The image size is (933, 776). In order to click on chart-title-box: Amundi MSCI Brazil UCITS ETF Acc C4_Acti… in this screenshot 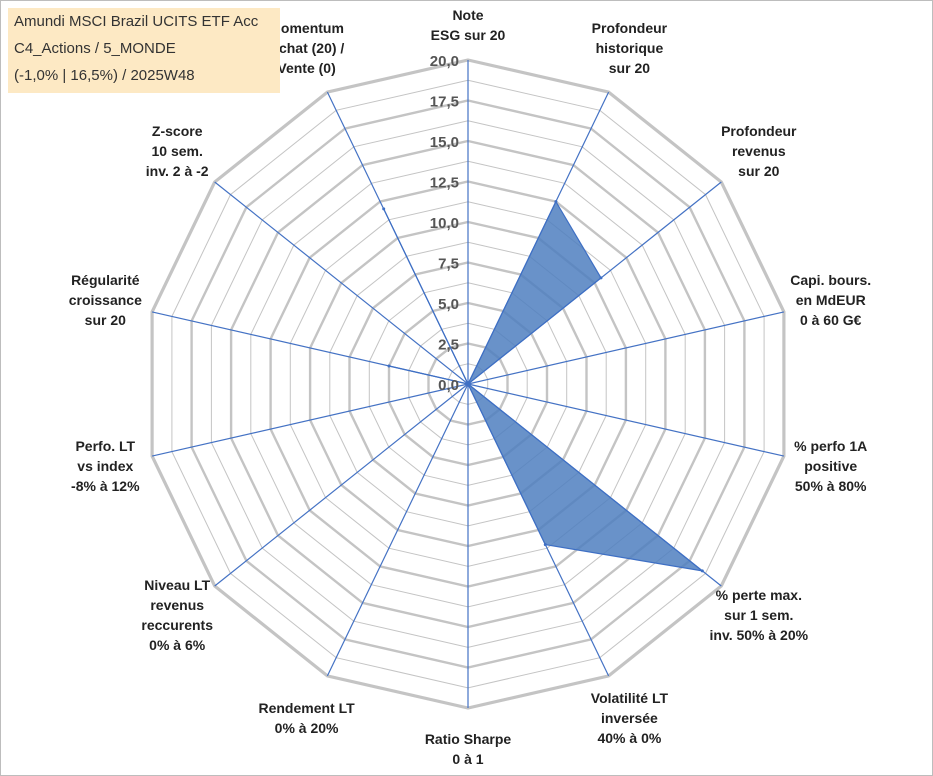, I will do `click(144, 50)`.